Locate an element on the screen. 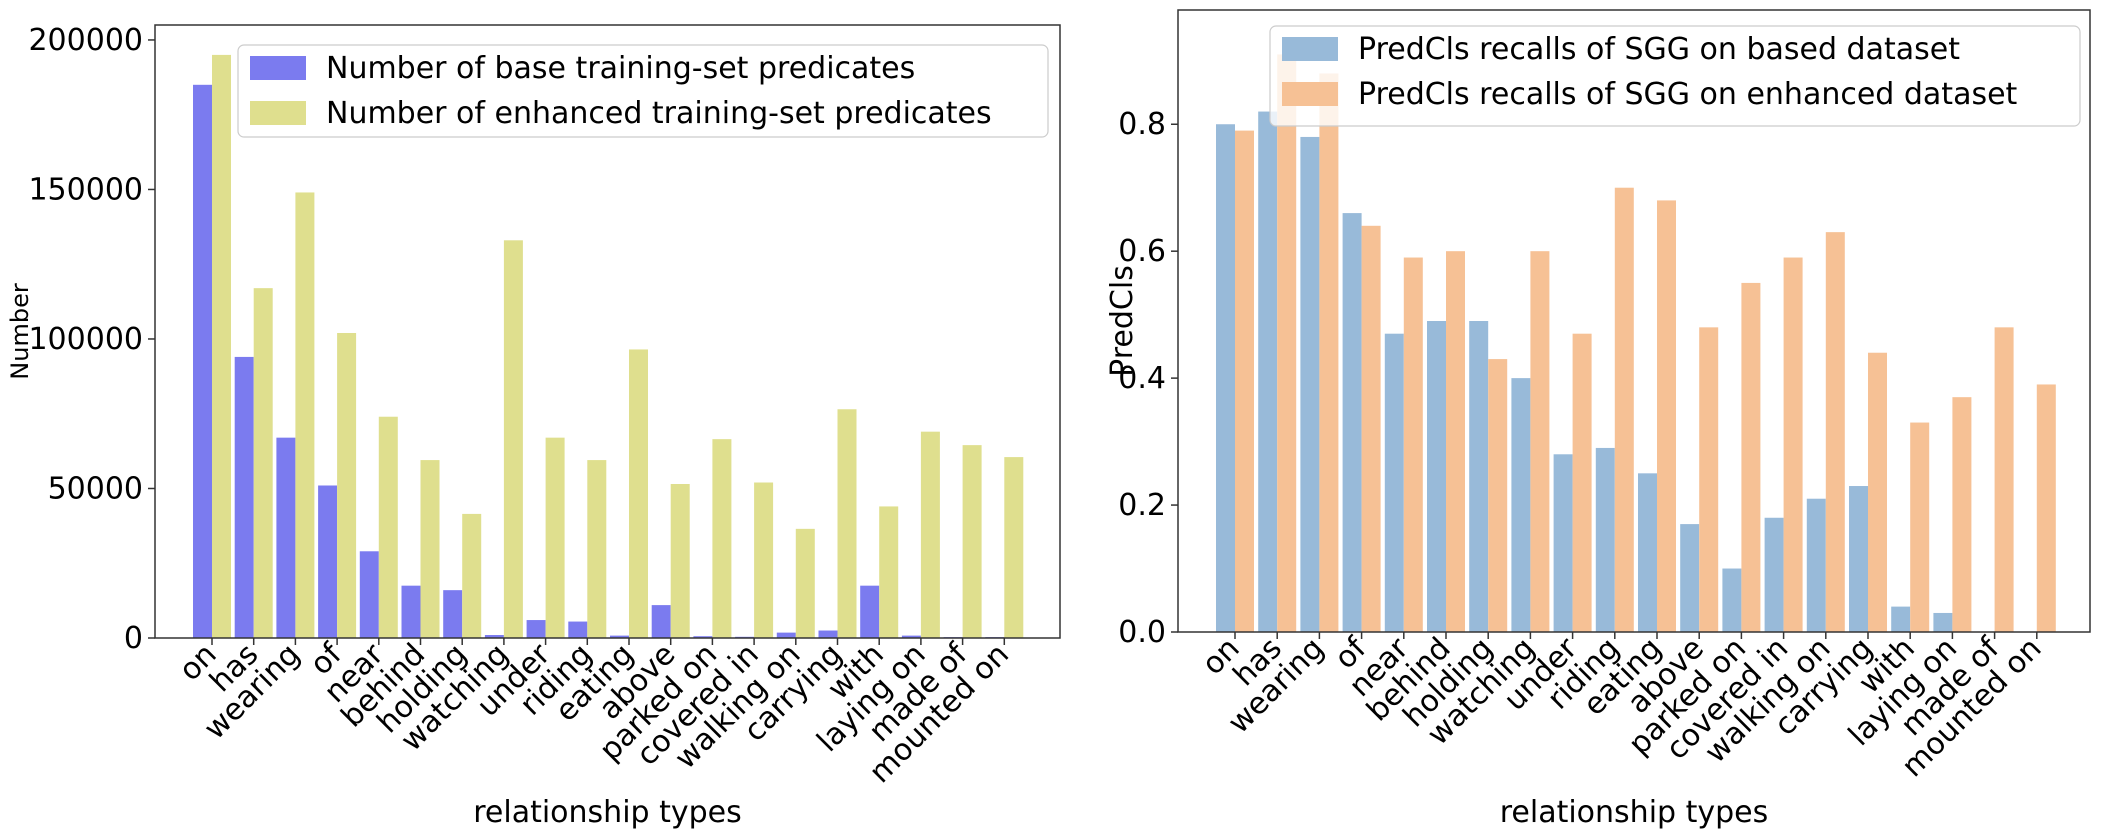 This screenshot has width=2114, height=834. y-axis-label: Number is located at coordinates (20, 331).